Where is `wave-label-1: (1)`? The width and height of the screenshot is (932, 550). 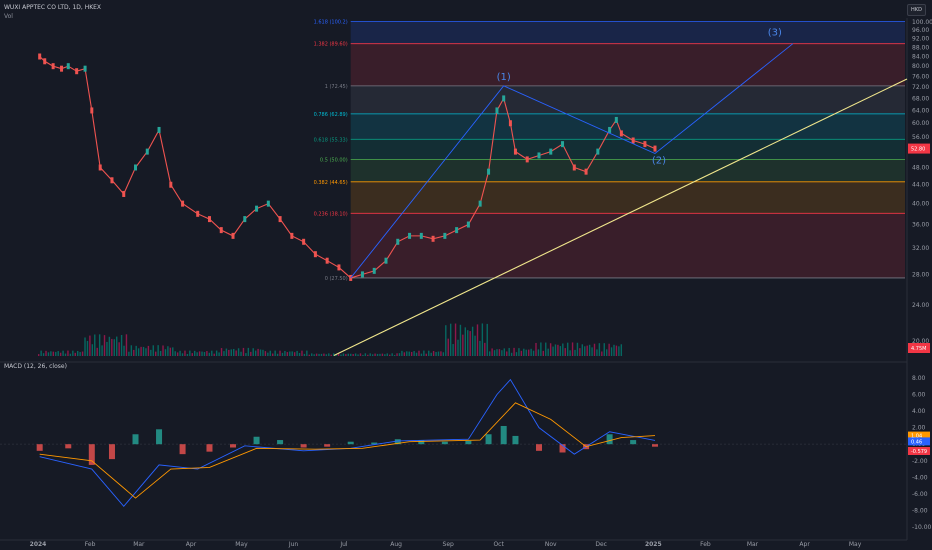 wave-label-1: (1) is located at coordinates (504, 77).